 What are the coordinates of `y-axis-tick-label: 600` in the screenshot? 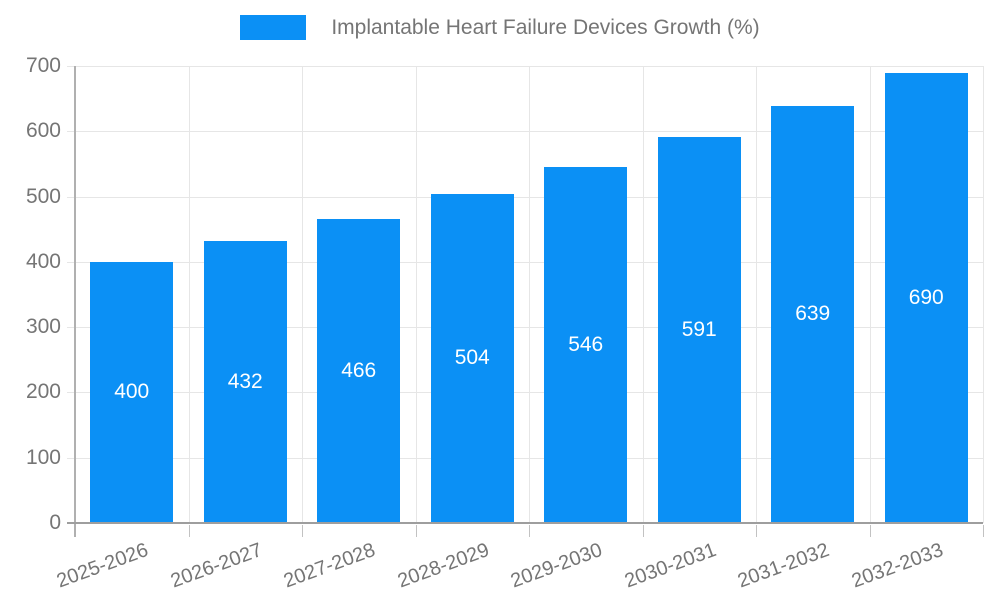 It's located at (43, 131).